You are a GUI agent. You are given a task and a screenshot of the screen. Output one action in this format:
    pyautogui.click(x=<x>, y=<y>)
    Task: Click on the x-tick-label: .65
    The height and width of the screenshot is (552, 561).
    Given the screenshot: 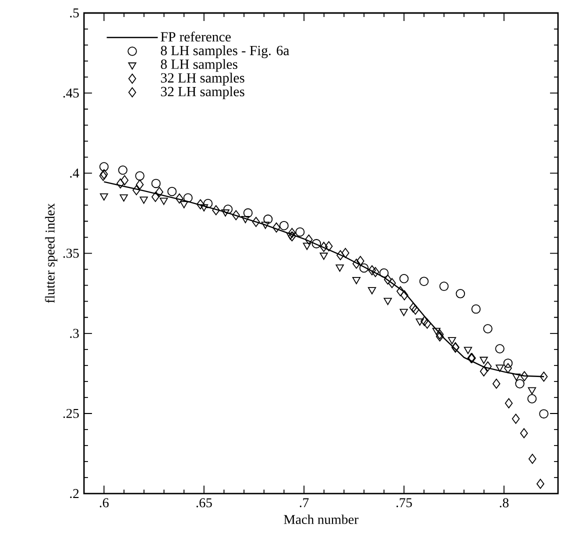 What is the action you would take?
    pyautogui.click(x=204, y=503)
    